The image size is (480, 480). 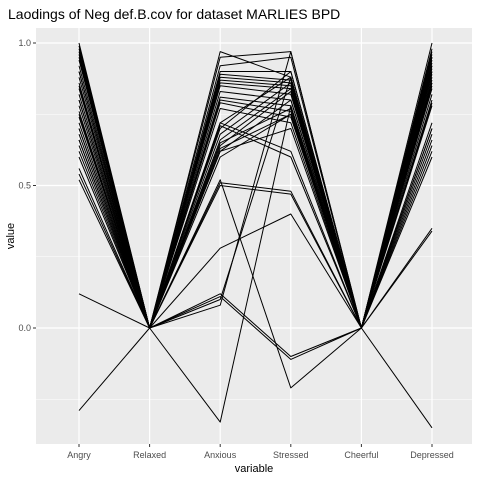 I want to click on x-tick-label: Depressed, so click(x=432, y=455).